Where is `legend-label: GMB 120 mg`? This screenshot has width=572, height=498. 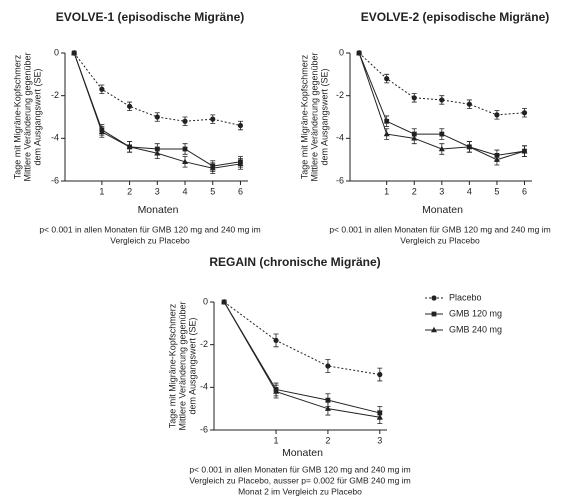
legend-label: GMB 120 mg is located at coordinates (475, 313).